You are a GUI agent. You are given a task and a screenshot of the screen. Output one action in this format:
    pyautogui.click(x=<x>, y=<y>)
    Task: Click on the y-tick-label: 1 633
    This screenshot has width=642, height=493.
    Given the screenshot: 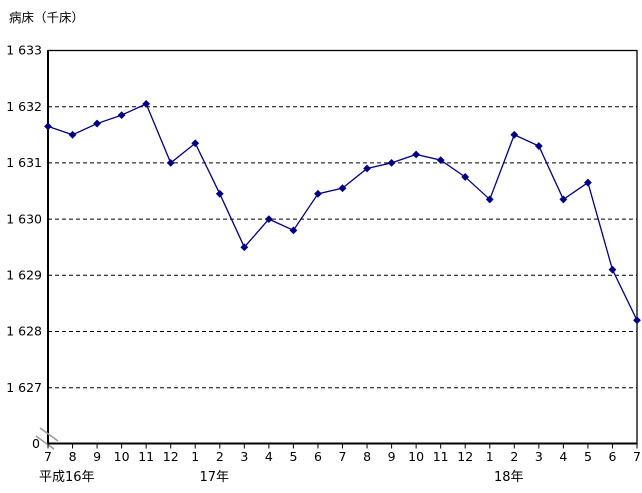 What is the action you would take?
    pyautogui.click(x=24, y=50)
    